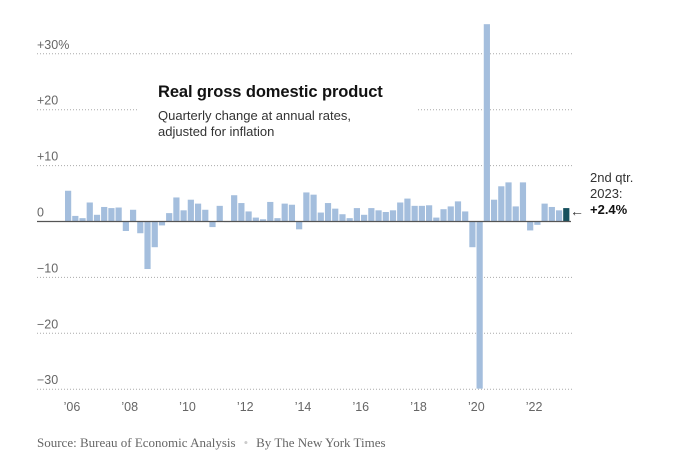 The height and width of the screenshot is (461, 692). Describe the element at coordinates (606, 193) in the screenshot. I see `annotation-year: 2023:` at that location.